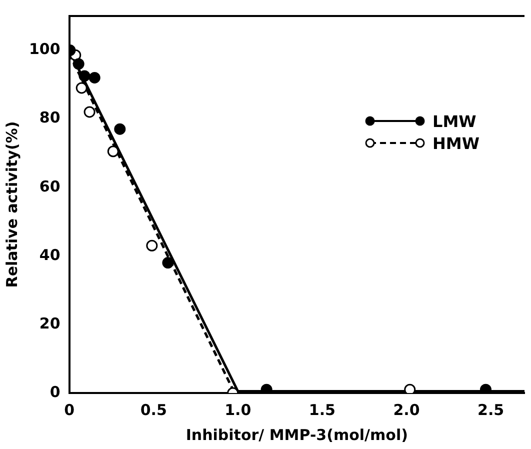 The height and width of the screenshot is (449, 531). Describe the element at coordinates (11, 204) in the screenshot. I see `y-axis-title: Relative activity(%)` at that location.